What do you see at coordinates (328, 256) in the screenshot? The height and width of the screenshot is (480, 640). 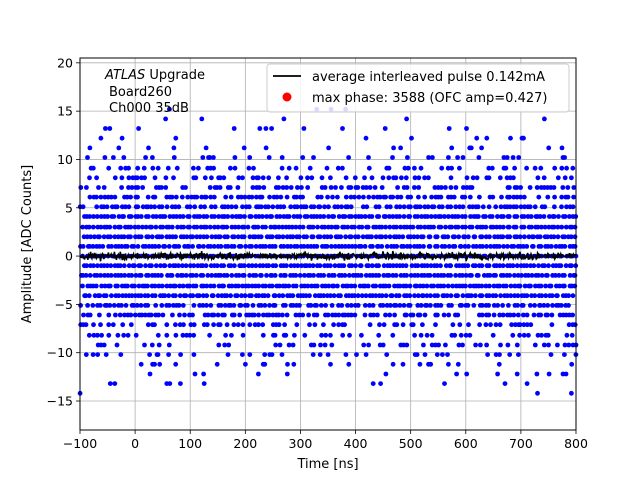 I see `average-pulse-line` at bounding box center [328, 256].